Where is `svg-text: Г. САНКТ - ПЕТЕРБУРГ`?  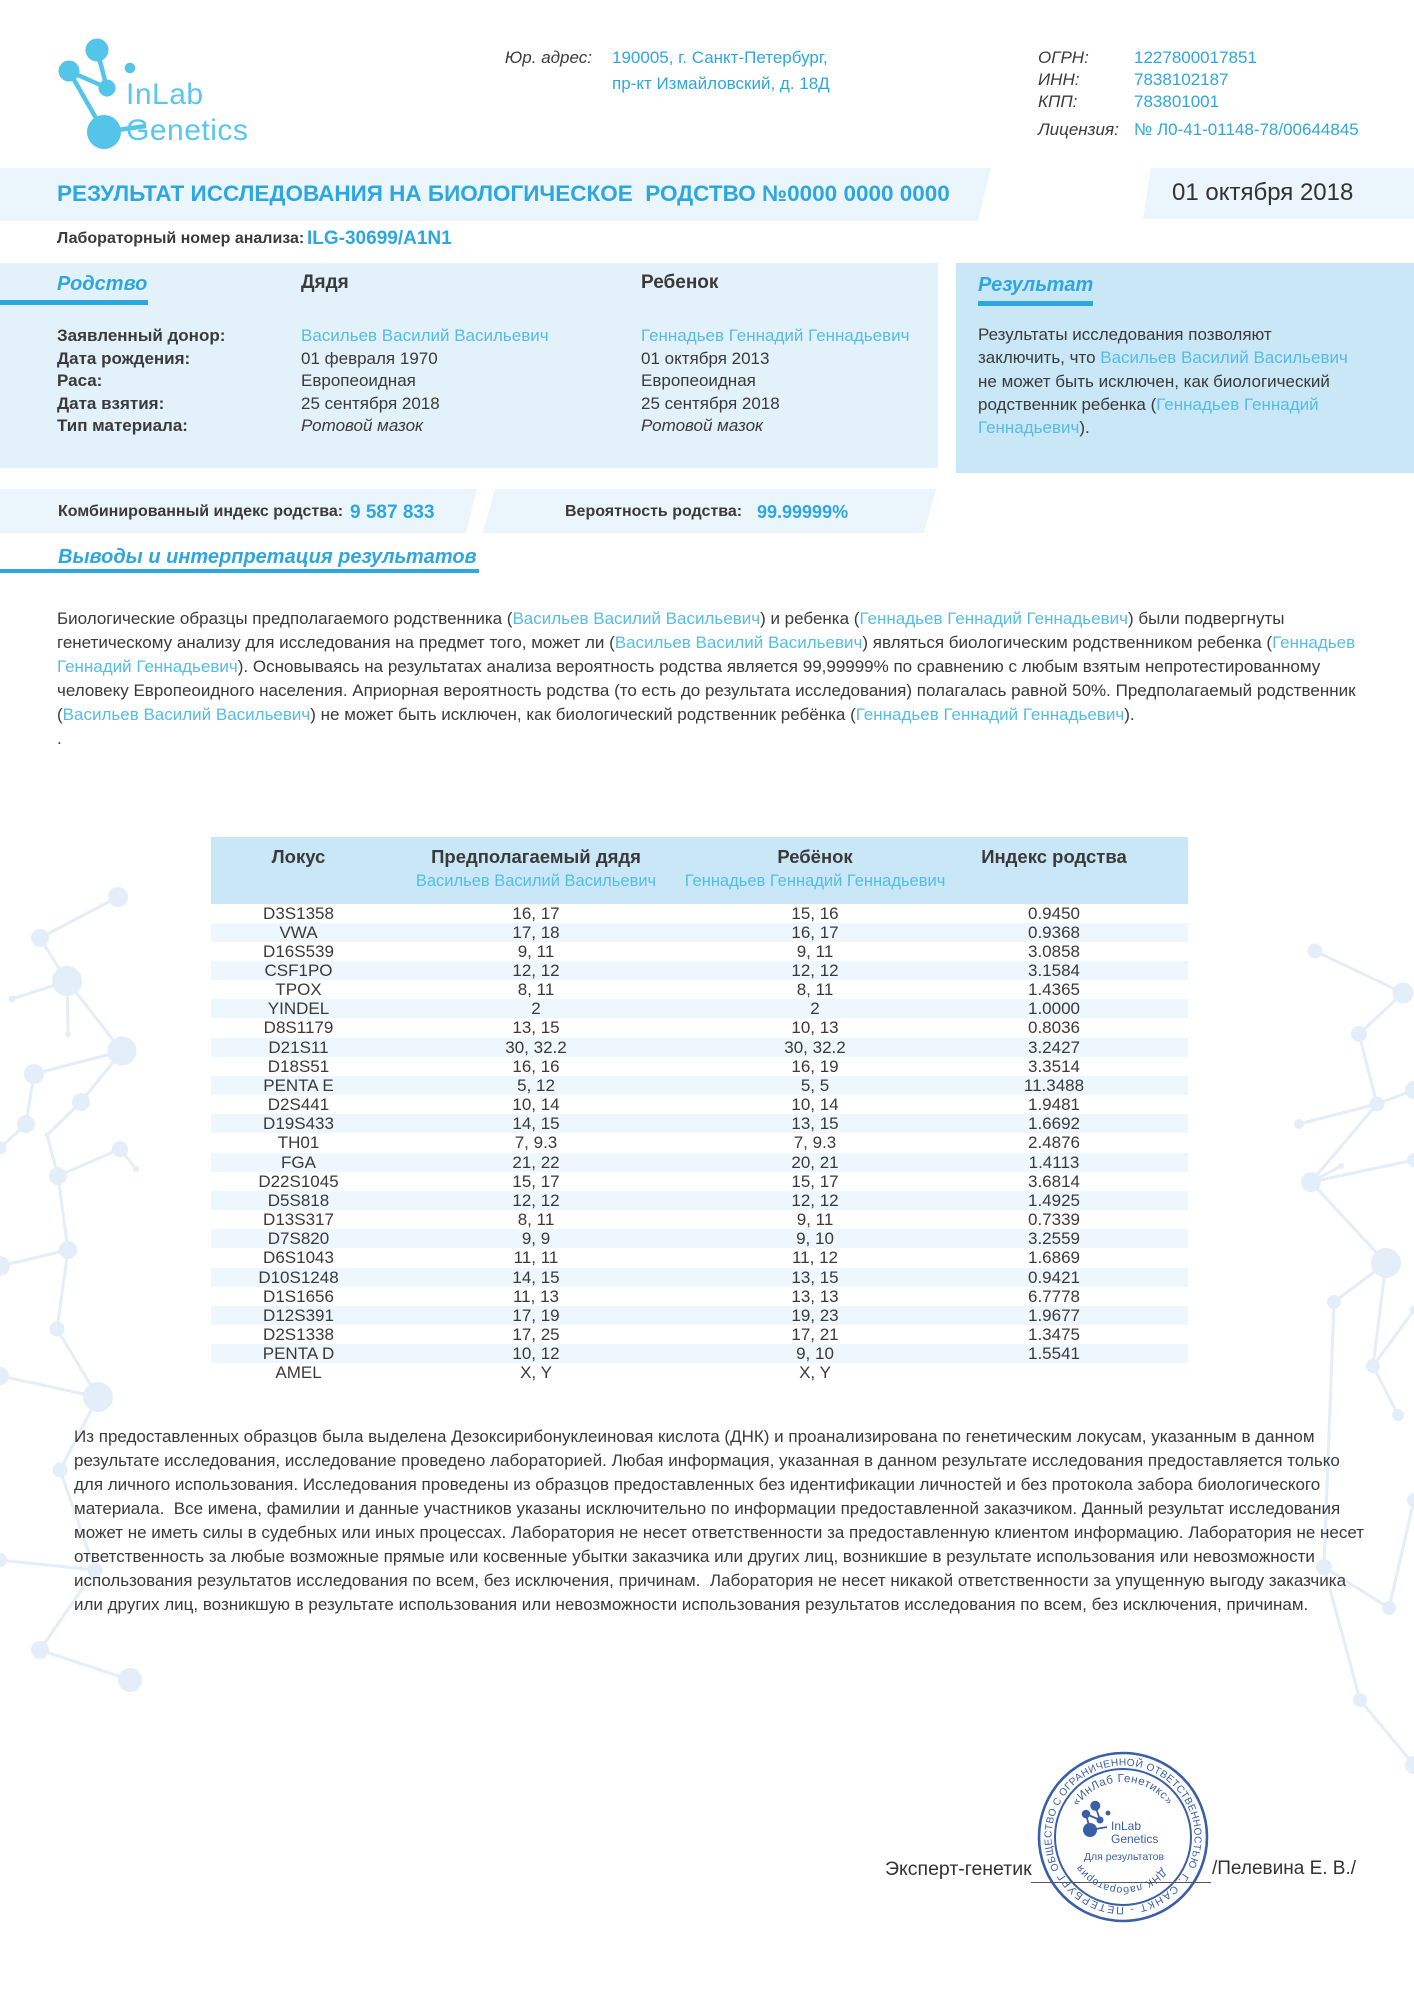
svg-text: Г. САНКТ - ПЕТЕРБУРГ is located at coordinates (1122, 1893).